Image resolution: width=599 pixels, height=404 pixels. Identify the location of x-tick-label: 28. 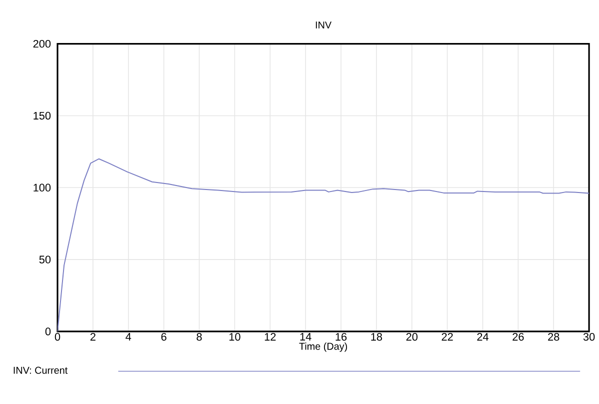
(554, 336).